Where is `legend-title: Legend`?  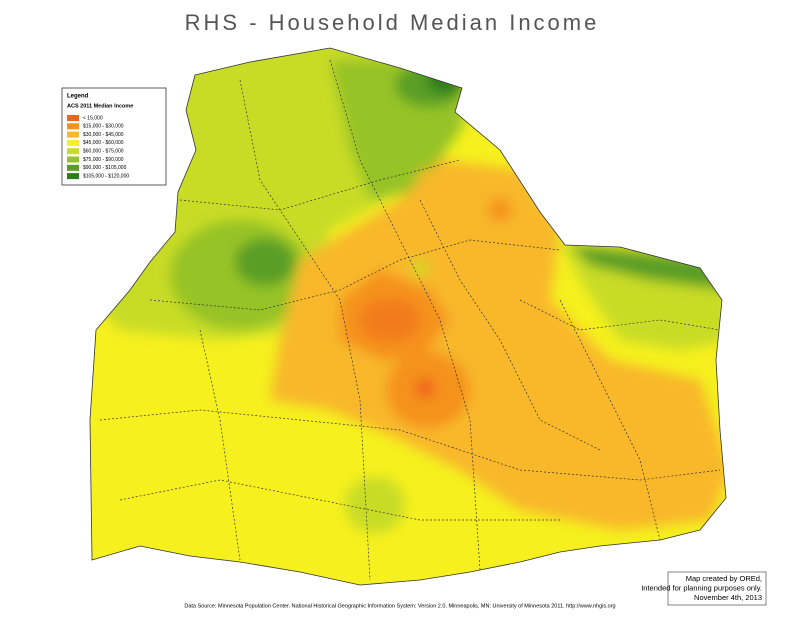
legend-title: Legend is located at coordinates (78, 97).